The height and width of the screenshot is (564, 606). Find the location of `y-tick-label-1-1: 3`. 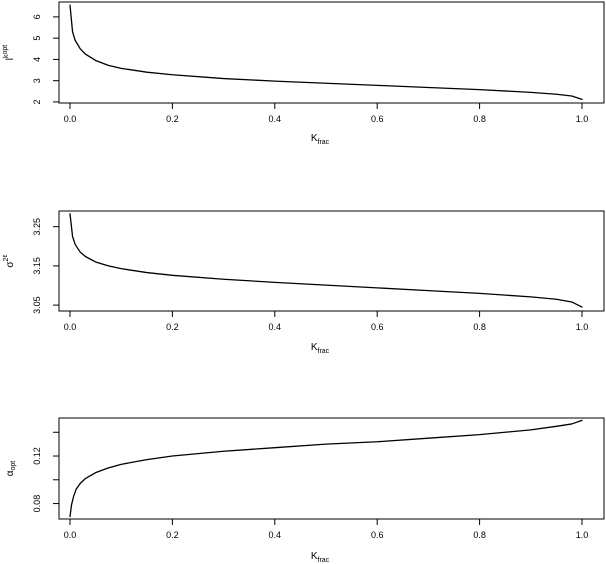

y-tick-label-1-1: 3 is located at coordinates (37, 80).